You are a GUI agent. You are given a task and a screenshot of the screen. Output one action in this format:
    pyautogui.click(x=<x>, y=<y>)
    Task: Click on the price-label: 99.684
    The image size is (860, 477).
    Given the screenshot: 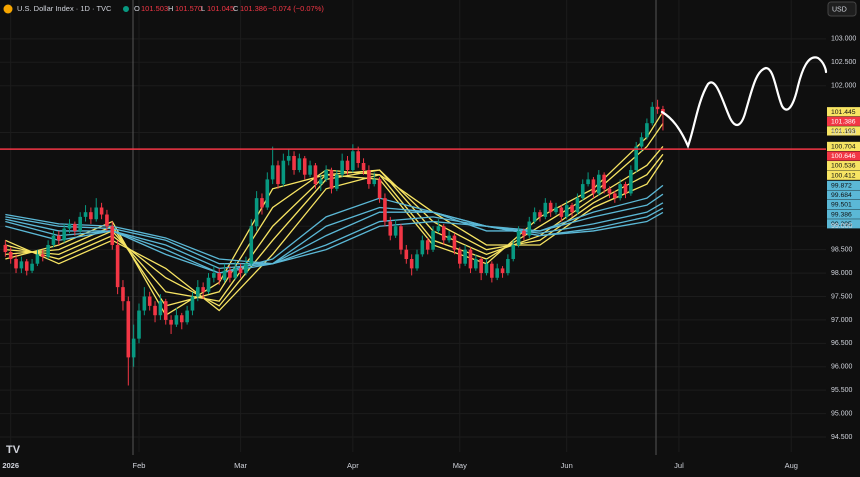 What is the action you would take?
    pyautogui.click(x=841, y=195)
    